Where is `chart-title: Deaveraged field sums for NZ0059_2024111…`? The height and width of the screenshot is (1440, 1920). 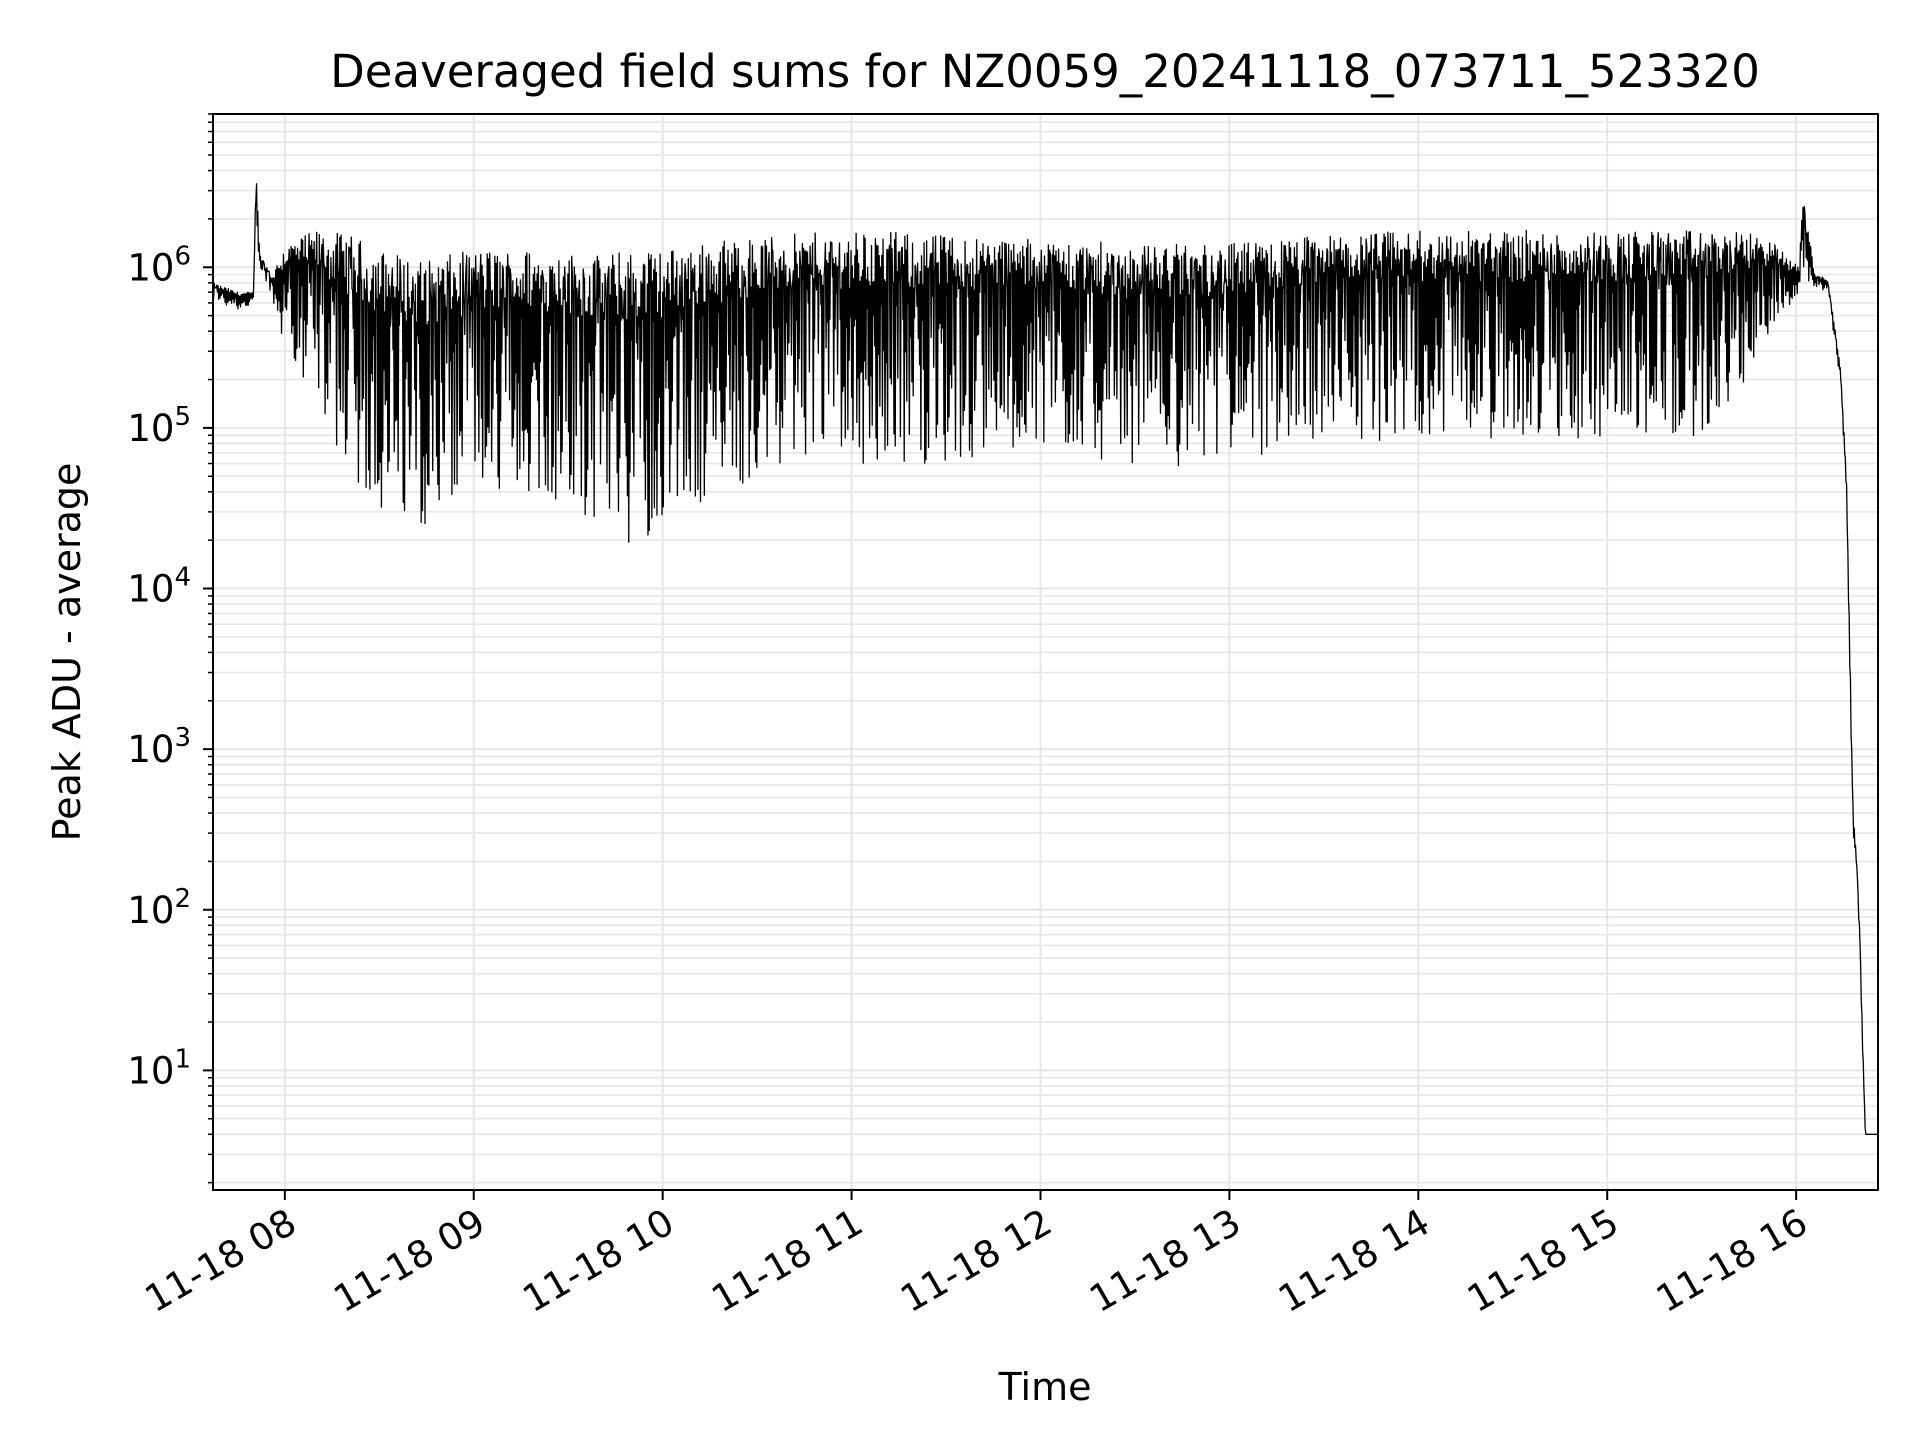
chart-title: Deaveraged field sums for NZ0059_2024111… is located at coordinates (1045, 71).